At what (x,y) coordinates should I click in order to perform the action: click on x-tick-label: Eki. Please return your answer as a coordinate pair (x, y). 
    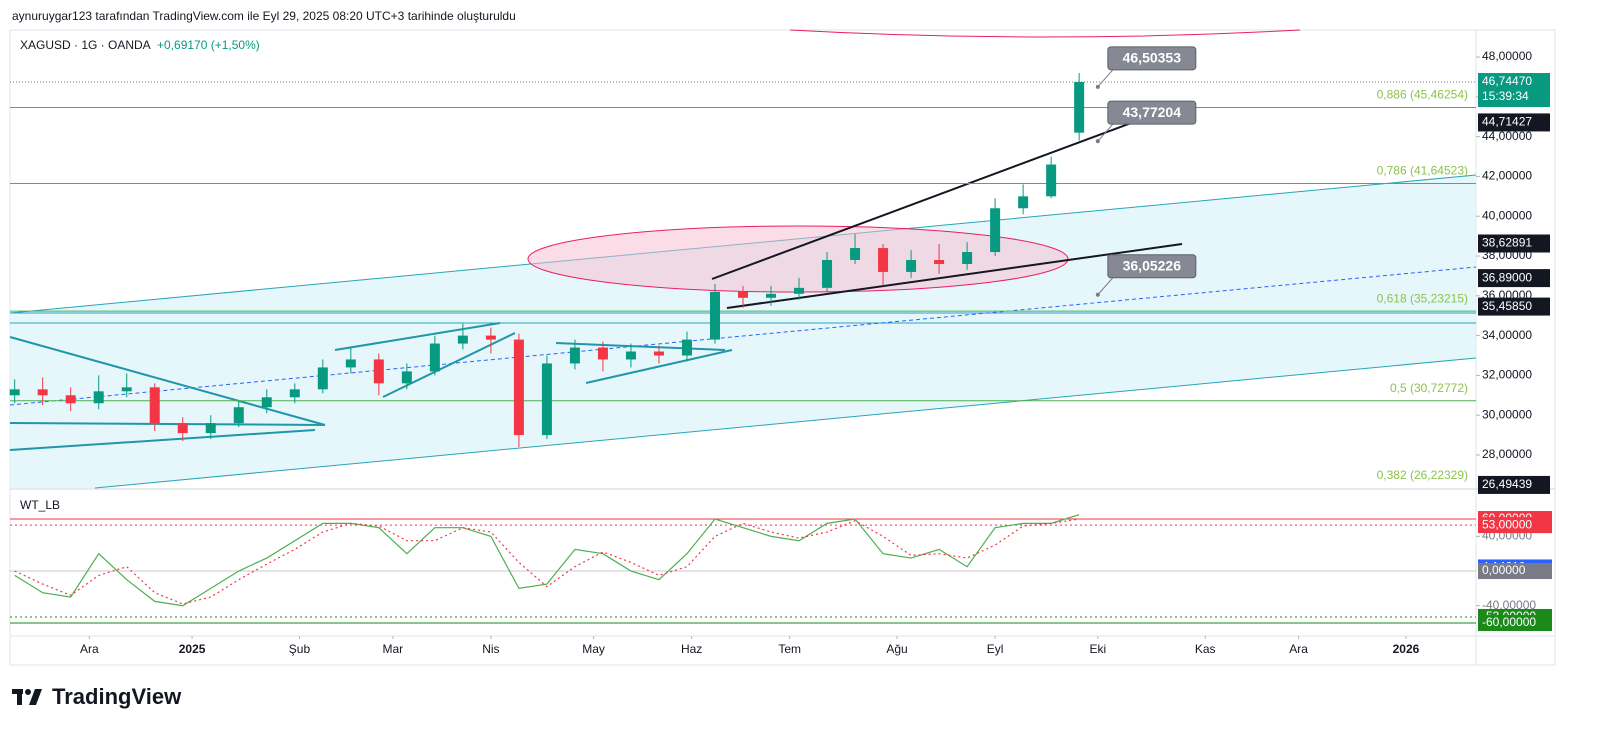
    Looking at the image, I should click on (1097, 649).